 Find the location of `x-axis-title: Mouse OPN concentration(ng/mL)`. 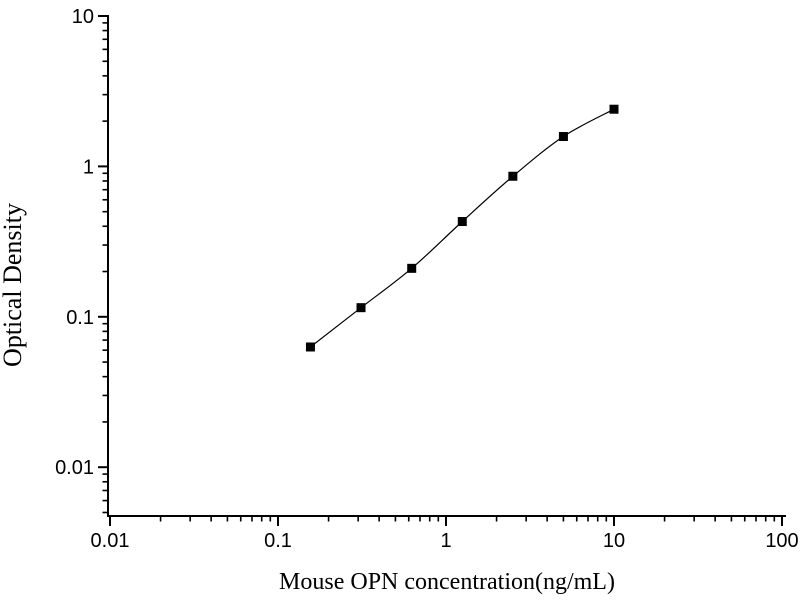

x-axis-title: Mouse OPN concentration(ng/mL) is located at coordinates (447, 582).